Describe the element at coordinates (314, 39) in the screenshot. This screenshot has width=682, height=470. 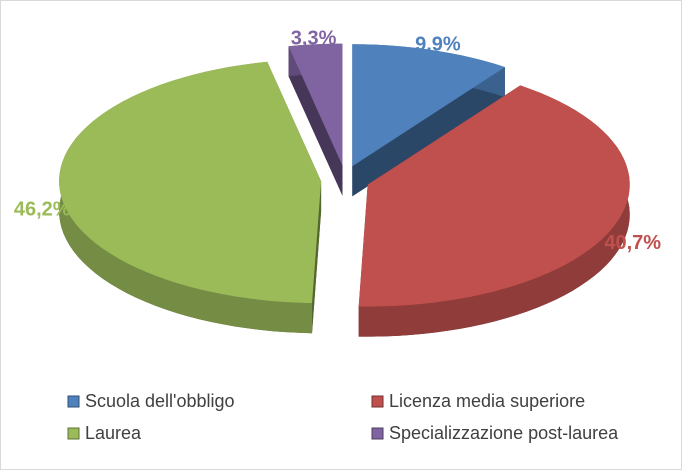
I see `data-label: 3,3%` at that location.